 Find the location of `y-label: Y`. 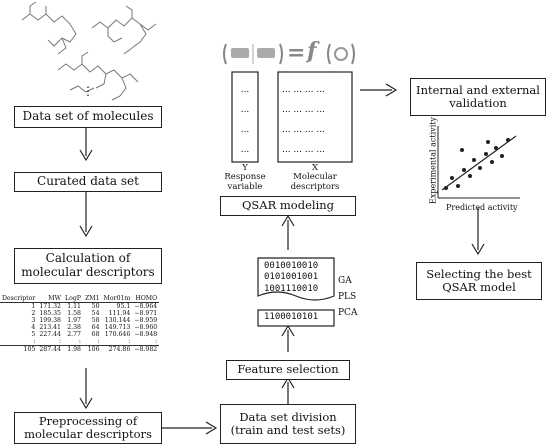

y-label: Y is located at coordinates (245, 168).